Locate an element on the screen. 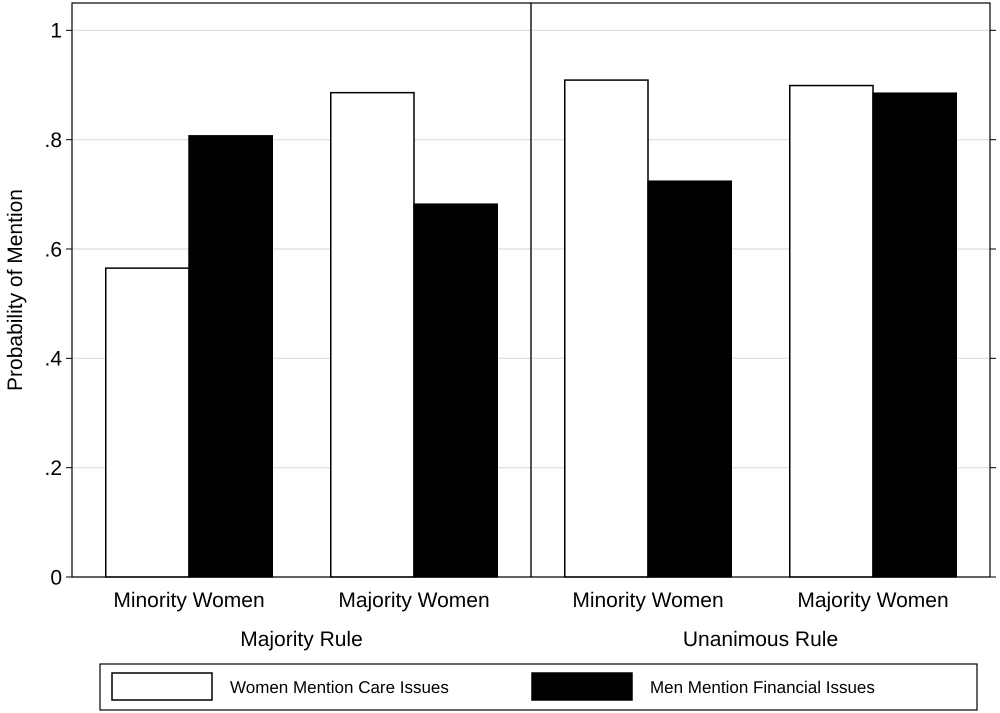 This screenshot has width=1000, height=713. x-axis-title: Majority Rule is located at coordinates (301, 639).